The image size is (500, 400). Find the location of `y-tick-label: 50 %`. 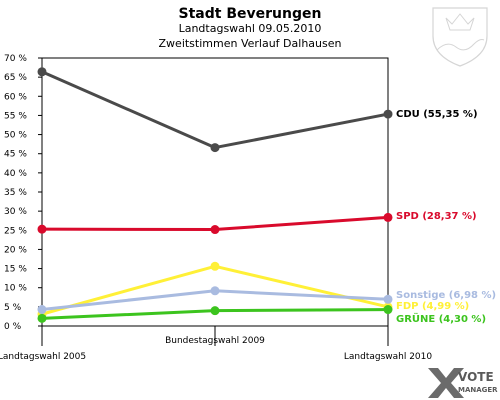

y-tick-label: 50 % is located at coordinates (15, 136).